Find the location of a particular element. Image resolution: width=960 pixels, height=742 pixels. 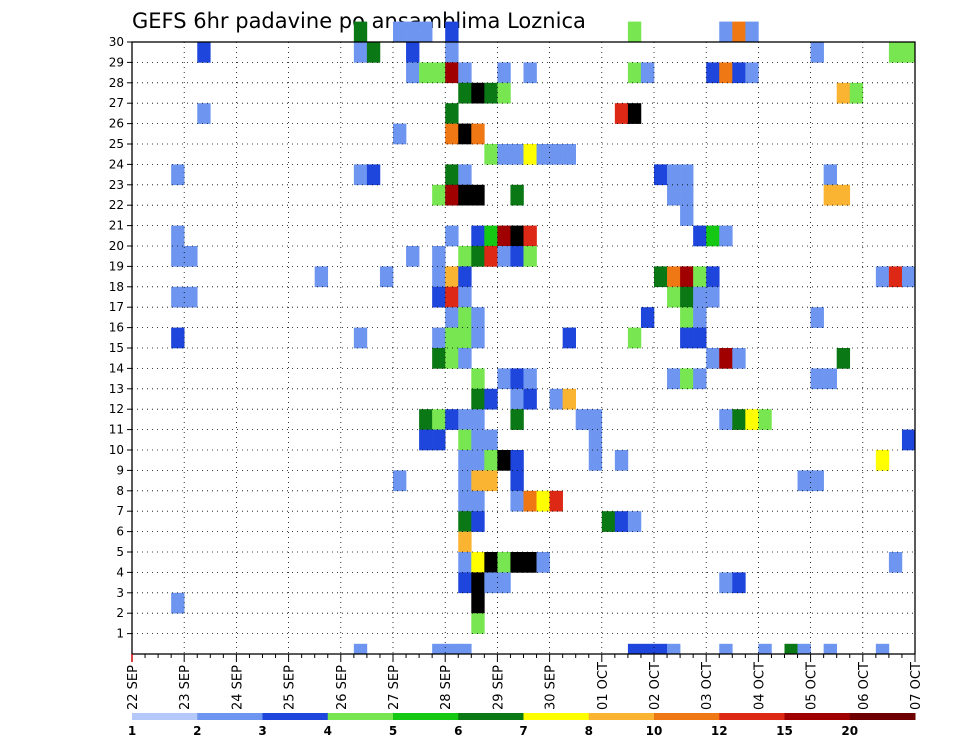

x-tick-label: 28 SEP is located at coordinates (446, 687).